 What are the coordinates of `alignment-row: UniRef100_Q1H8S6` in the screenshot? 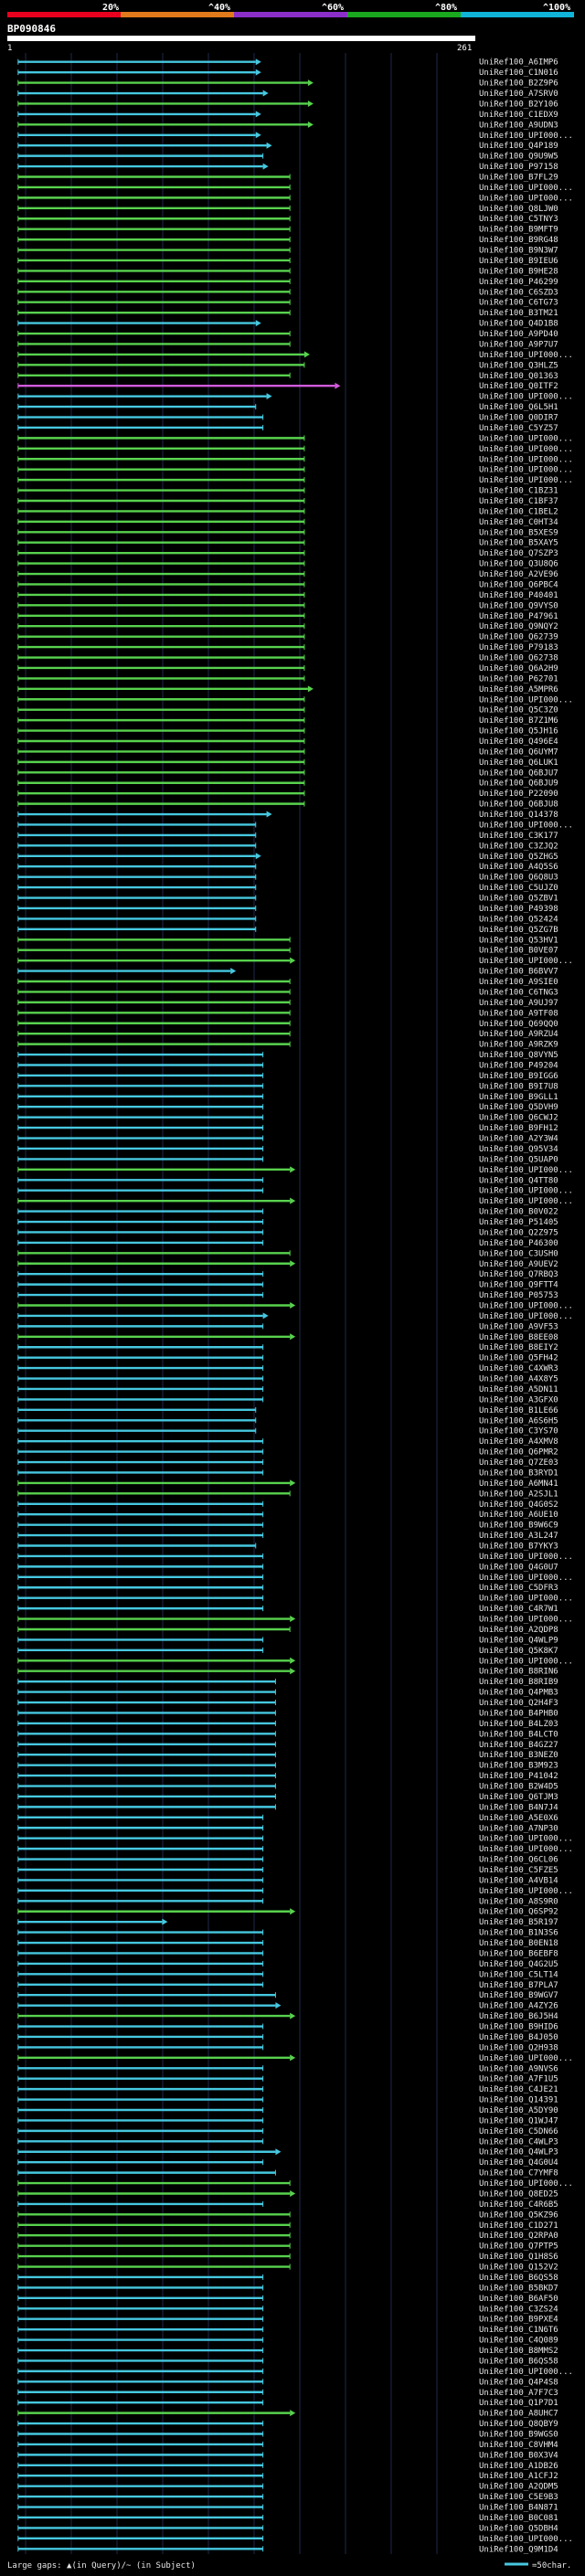 It's located at (287, 2257).